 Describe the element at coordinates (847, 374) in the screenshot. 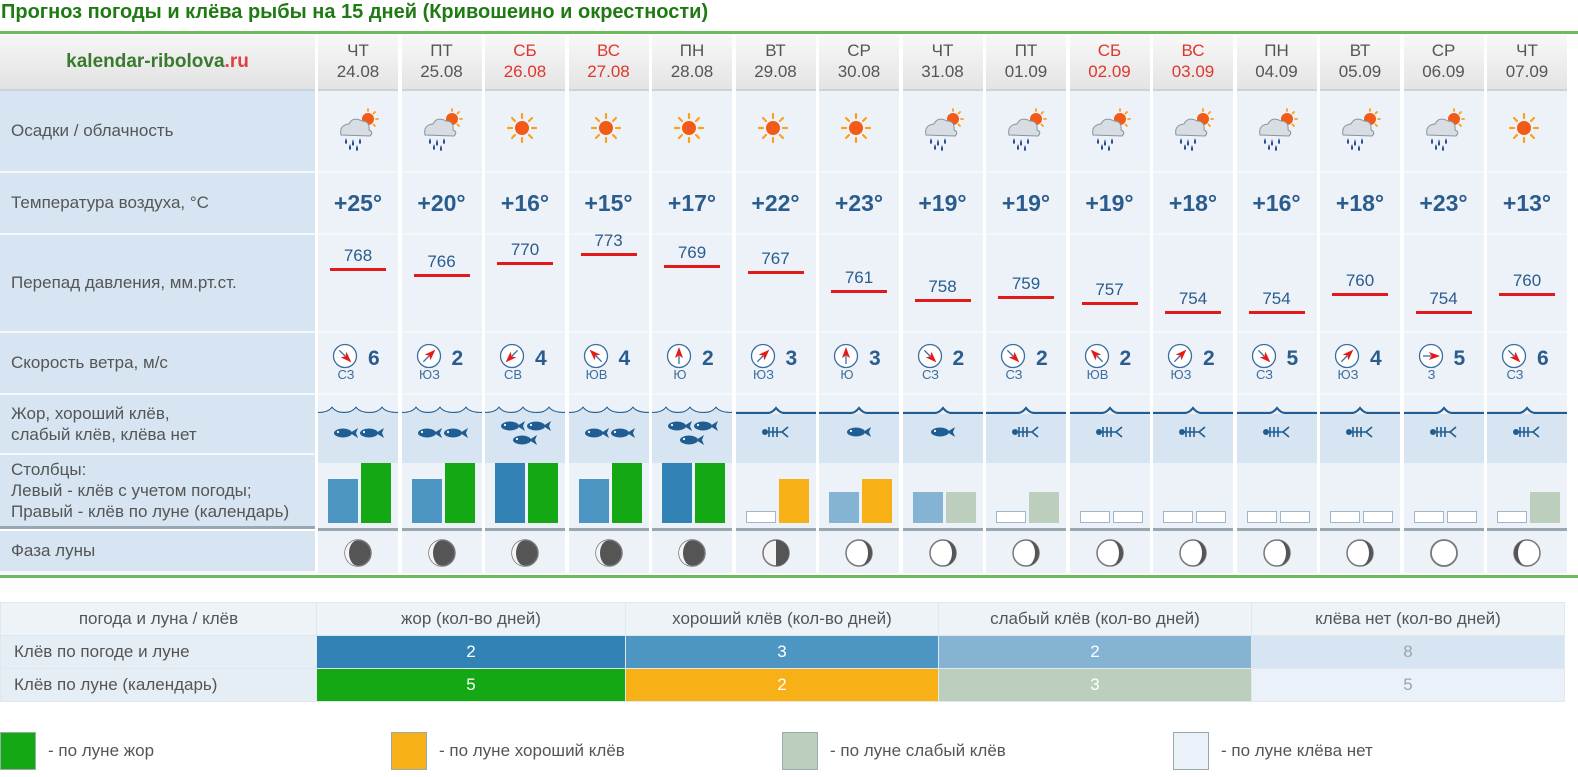

I see `wind-direction: Ю` at that location.